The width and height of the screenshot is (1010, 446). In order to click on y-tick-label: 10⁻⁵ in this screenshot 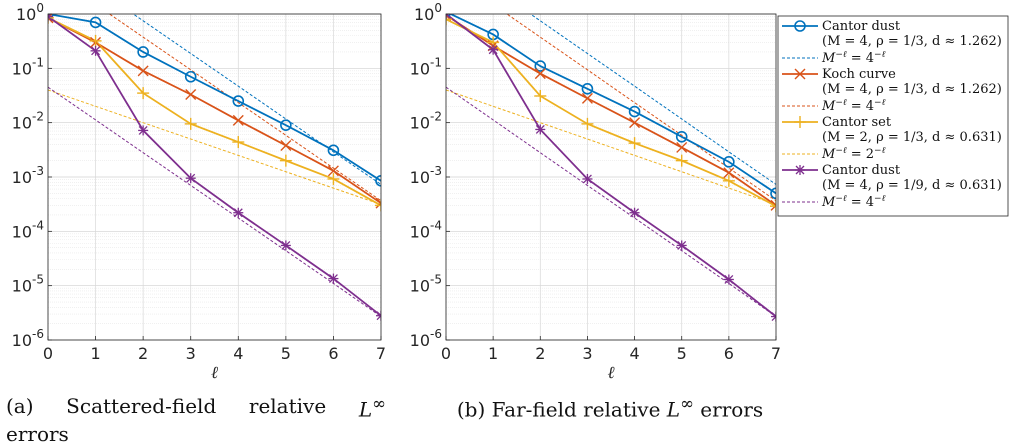, I will do `click(426, 284)`.